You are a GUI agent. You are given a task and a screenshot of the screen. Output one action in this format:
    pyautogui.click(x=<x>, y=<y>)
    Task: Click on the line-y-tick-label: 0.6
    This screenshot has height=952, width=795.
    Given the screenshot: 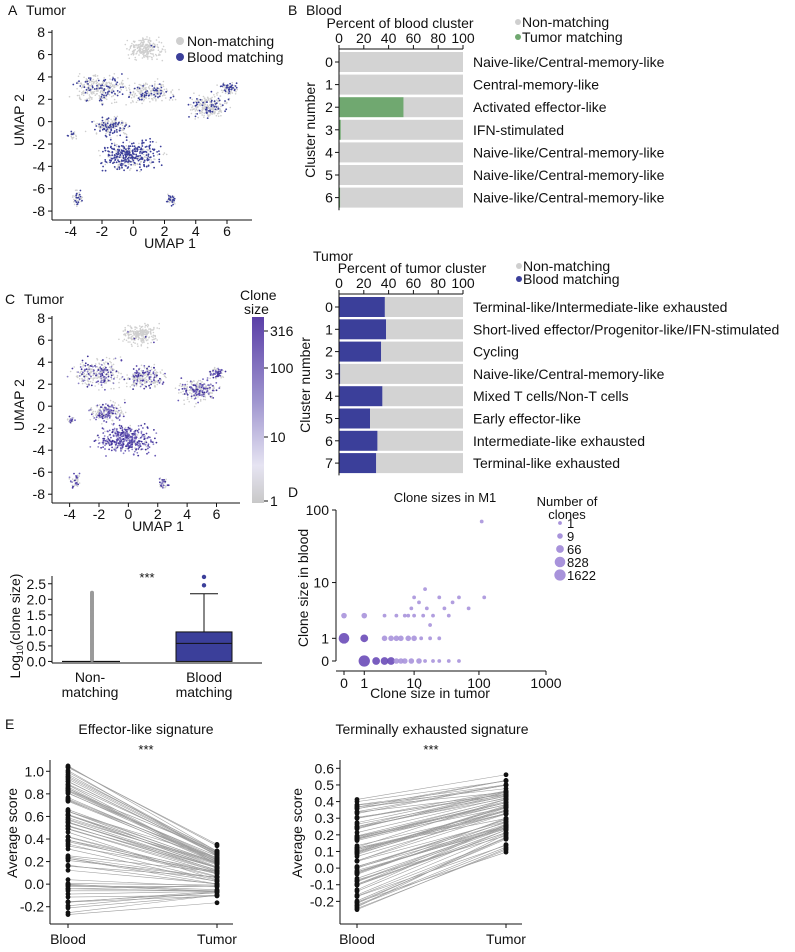 What is the action you would take?
    pyautogui.click(x=325, y=768)
    